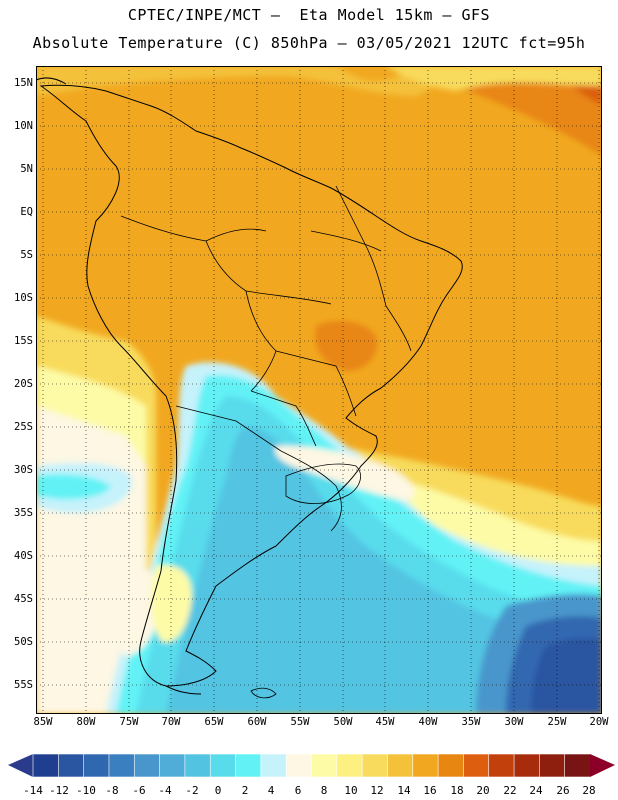  I want to click on lat-label: 25S, so click(23, 427).